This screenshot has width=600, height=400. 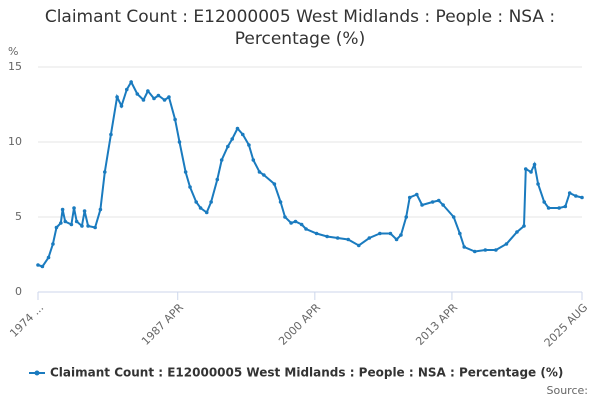 I want to click on x-tick-label: 1987 APR, so click(x=162, y=324).